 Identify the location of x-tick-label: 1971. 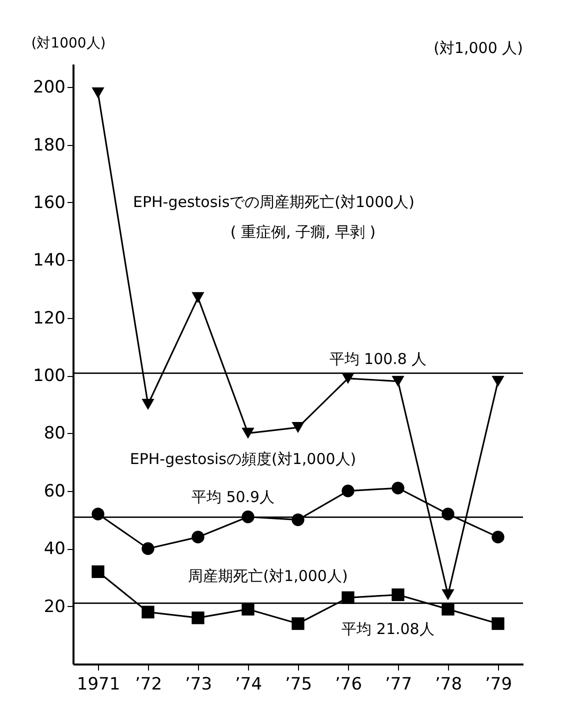
(98, 684).